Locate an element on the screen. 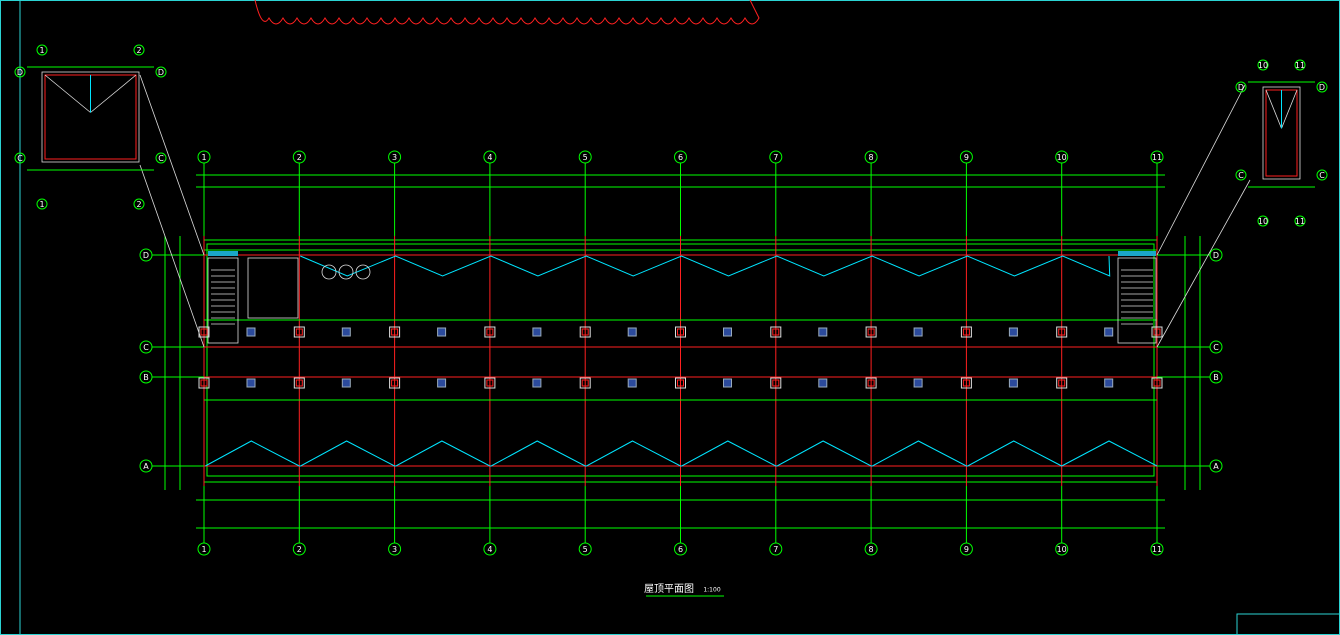  drawing-title-group: 屋顶平面图 1:100 is located at coordinates (684, 590).